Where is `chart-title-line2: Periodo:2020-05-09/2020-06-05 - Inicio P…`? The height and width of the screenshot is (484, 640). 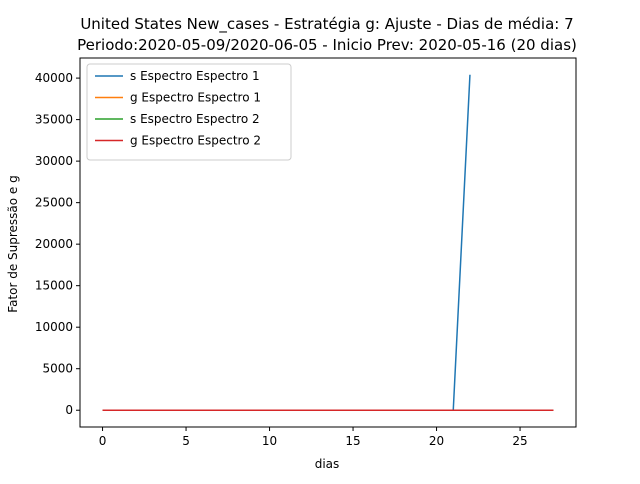
chart-title-line2: Periodo:2020-05-09/2020-06-05 - Inicio P… is located at coordinates (327, 45).